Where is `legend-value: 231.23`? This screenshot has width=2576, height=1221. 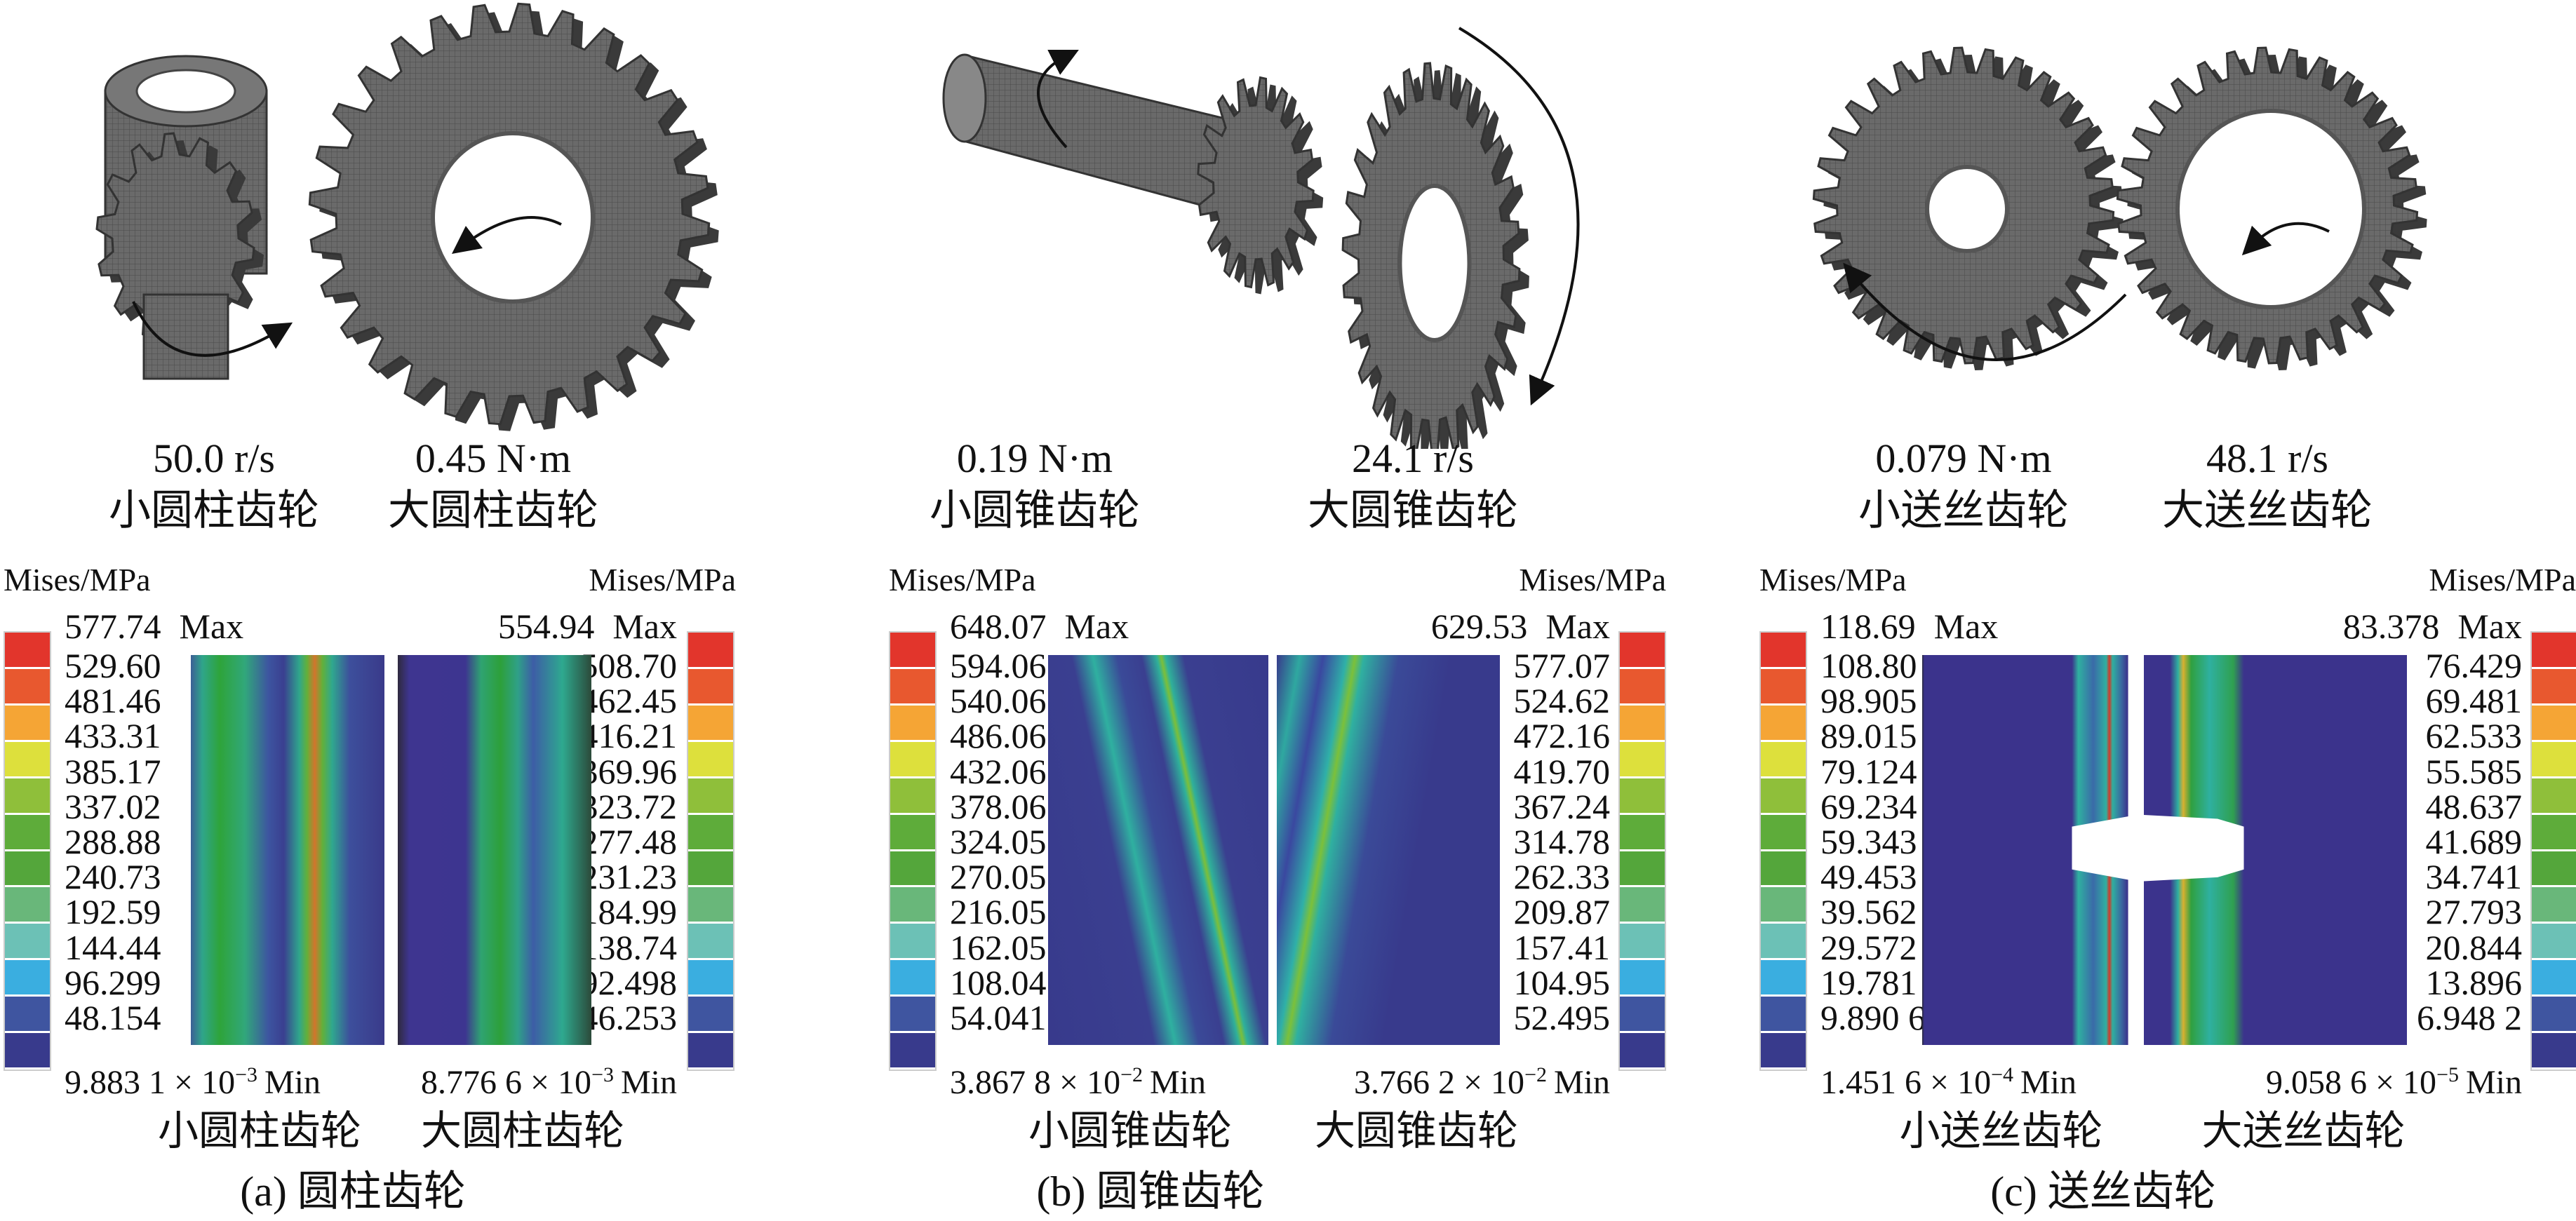
legend-value: 231.23 is located at coordinates (629, 877).